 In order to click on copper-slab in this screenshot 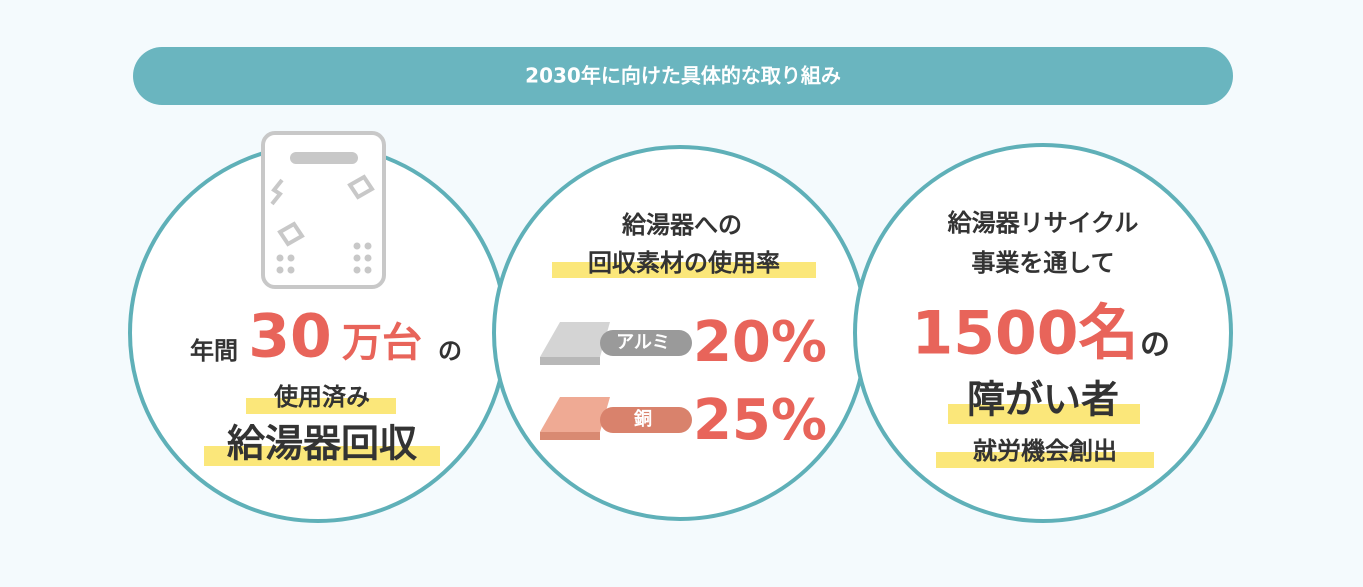, I will do `click(616, 418)`.